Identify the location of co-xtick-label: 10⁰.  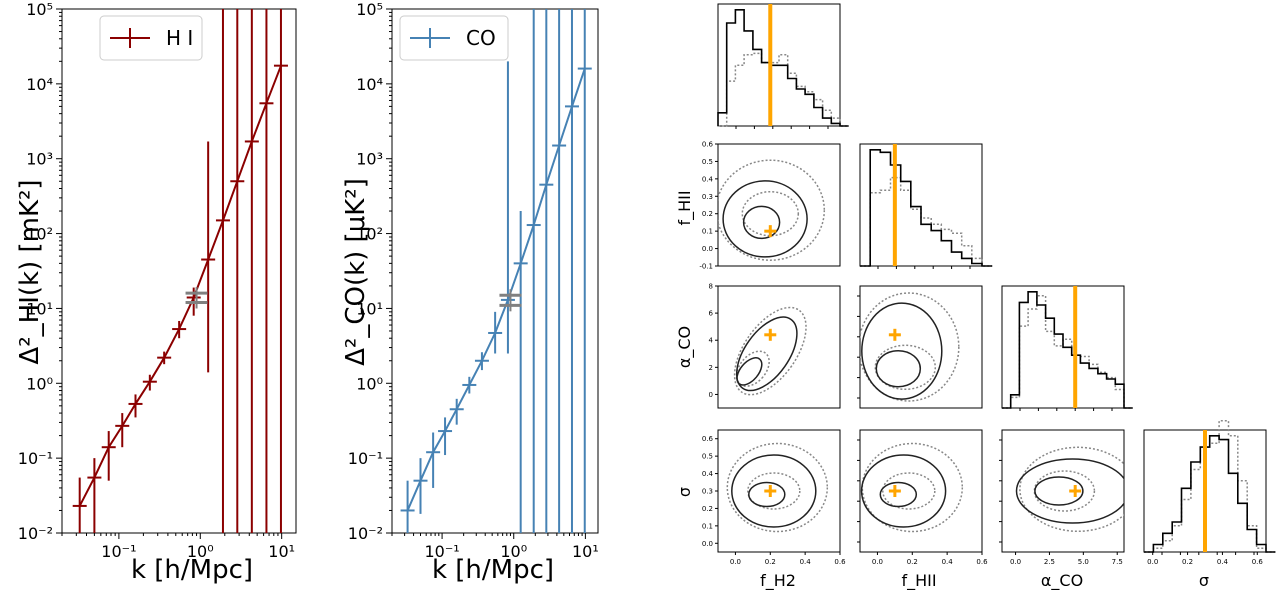
(513, 551).